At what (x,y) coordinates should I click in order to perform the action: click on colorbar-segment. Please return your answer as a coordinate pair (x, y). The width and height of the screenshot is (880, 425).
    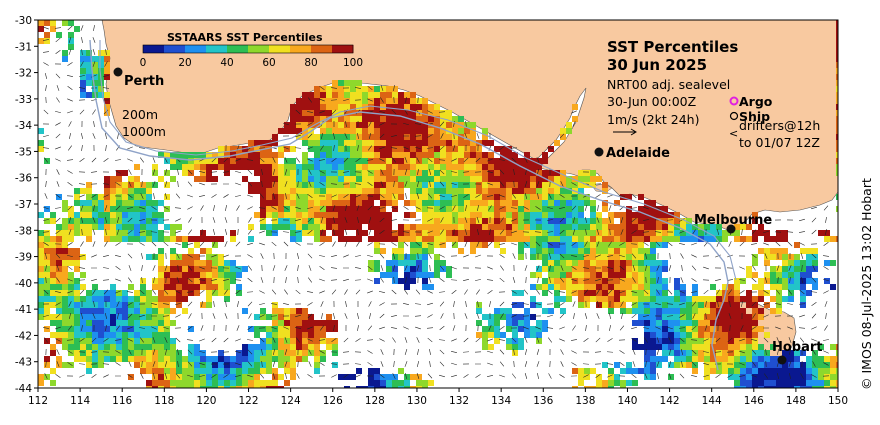
    Looking at the image, I should click on (280, 49).